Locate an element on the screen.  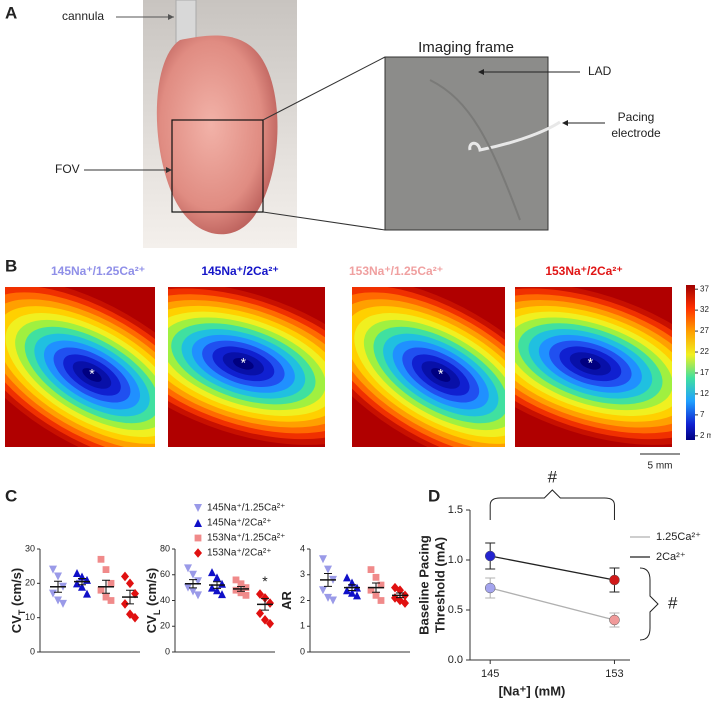
zoom-line is located at coordinates (324, 88).